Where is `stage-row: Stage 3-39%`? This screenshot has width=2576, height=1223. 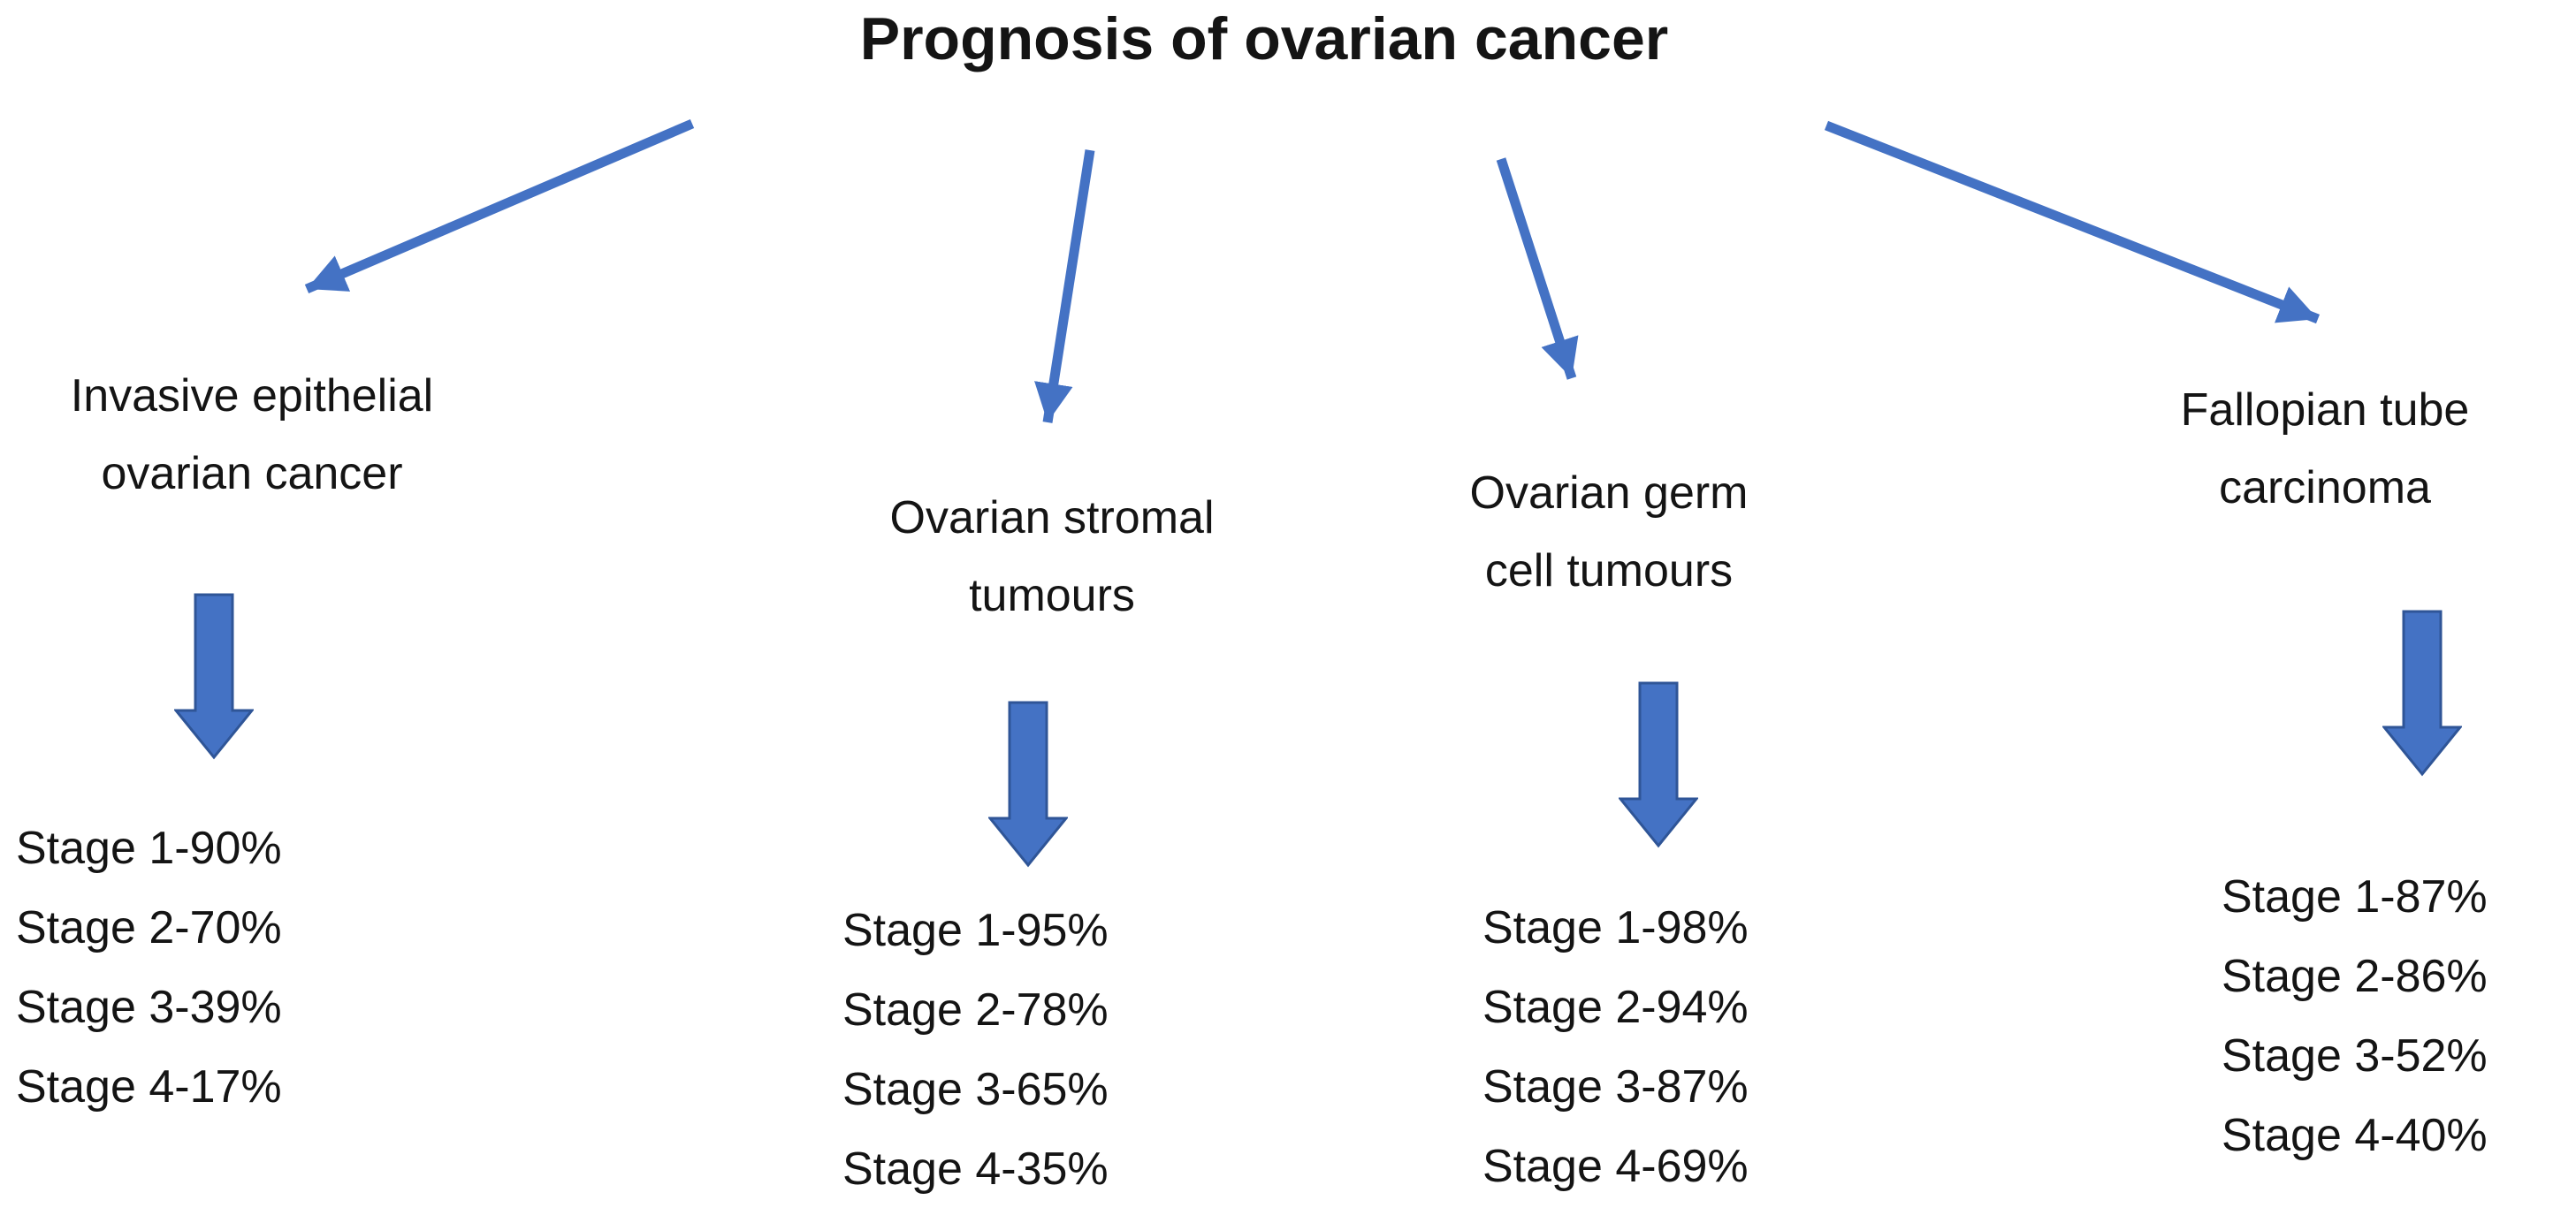 stage-row: Stage 3-39% is located at coordinates (149, 1007).